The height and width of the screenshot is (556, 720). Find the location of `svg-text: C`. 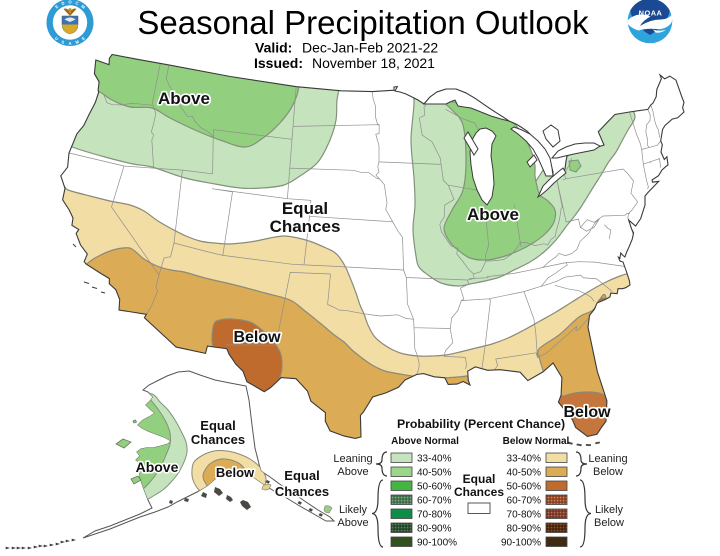

svg-text: C is located at coordinates (77, 3).